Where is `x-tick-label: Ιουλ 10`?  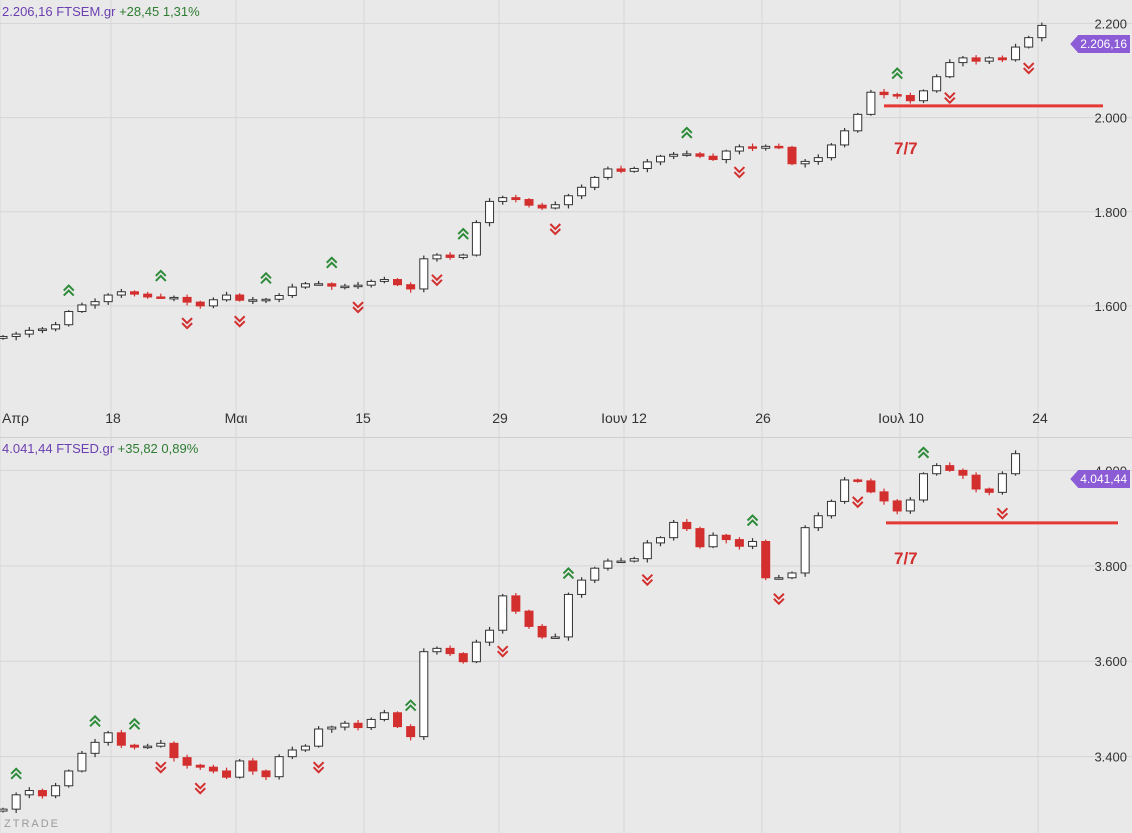 x-tick-label: Ιουλ 10 is located at coordinates (901, 418).